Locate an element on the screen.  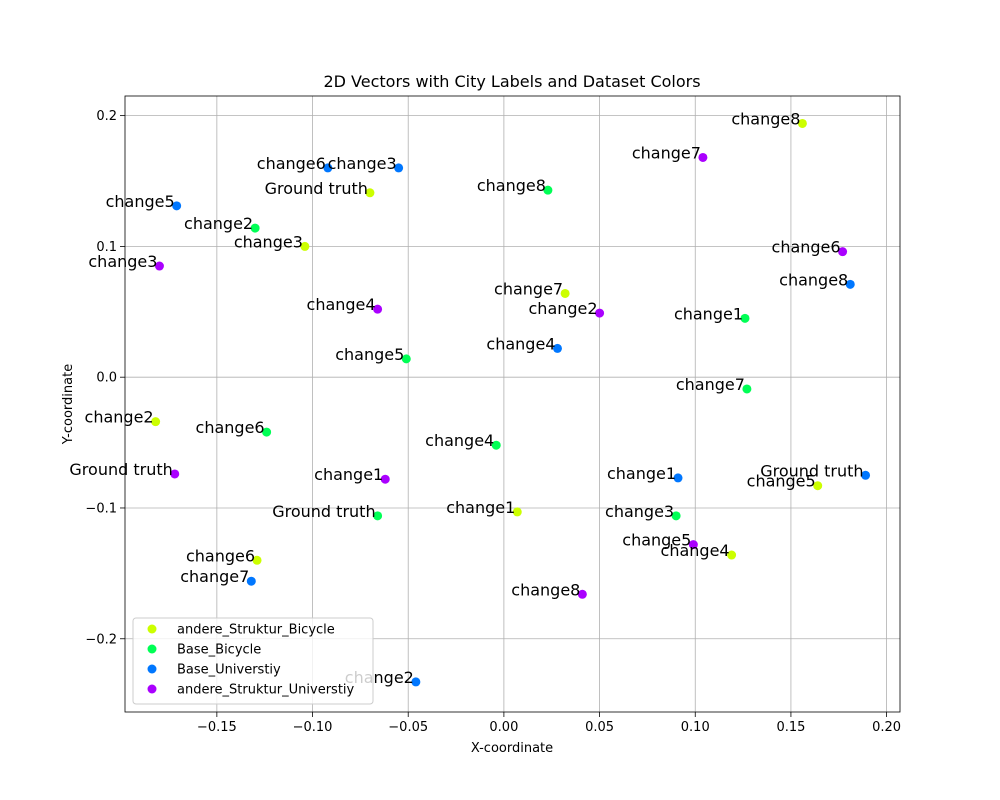
x-tick-label: −0.10 is located at coordinates (313, 727).